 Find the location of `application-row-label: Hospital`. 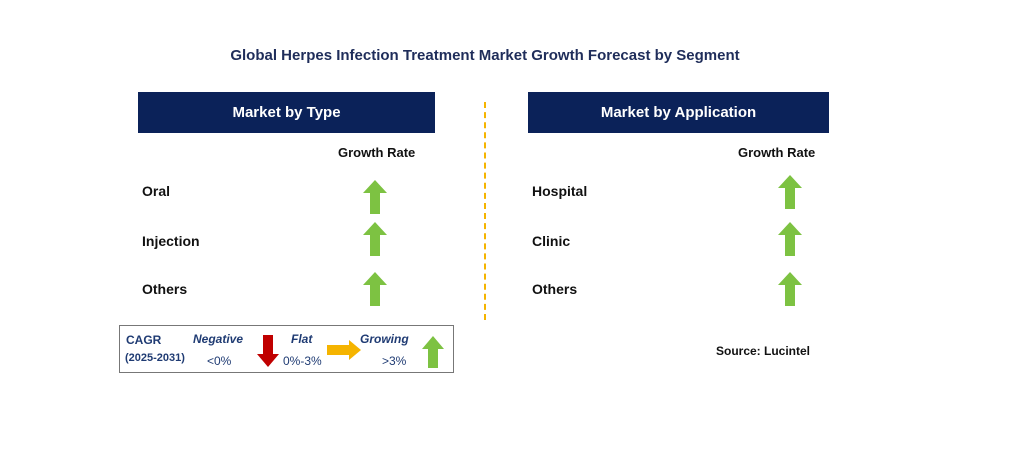

application-row-label: Hospital is located at coordinates (560, 191).